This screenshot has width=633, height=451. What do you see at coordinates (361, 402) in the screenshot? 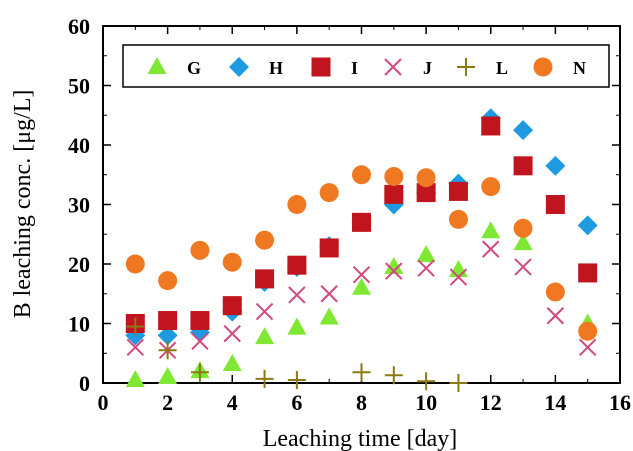
I see `x-tick-label-4: 8` at bounding box center [361, 402].